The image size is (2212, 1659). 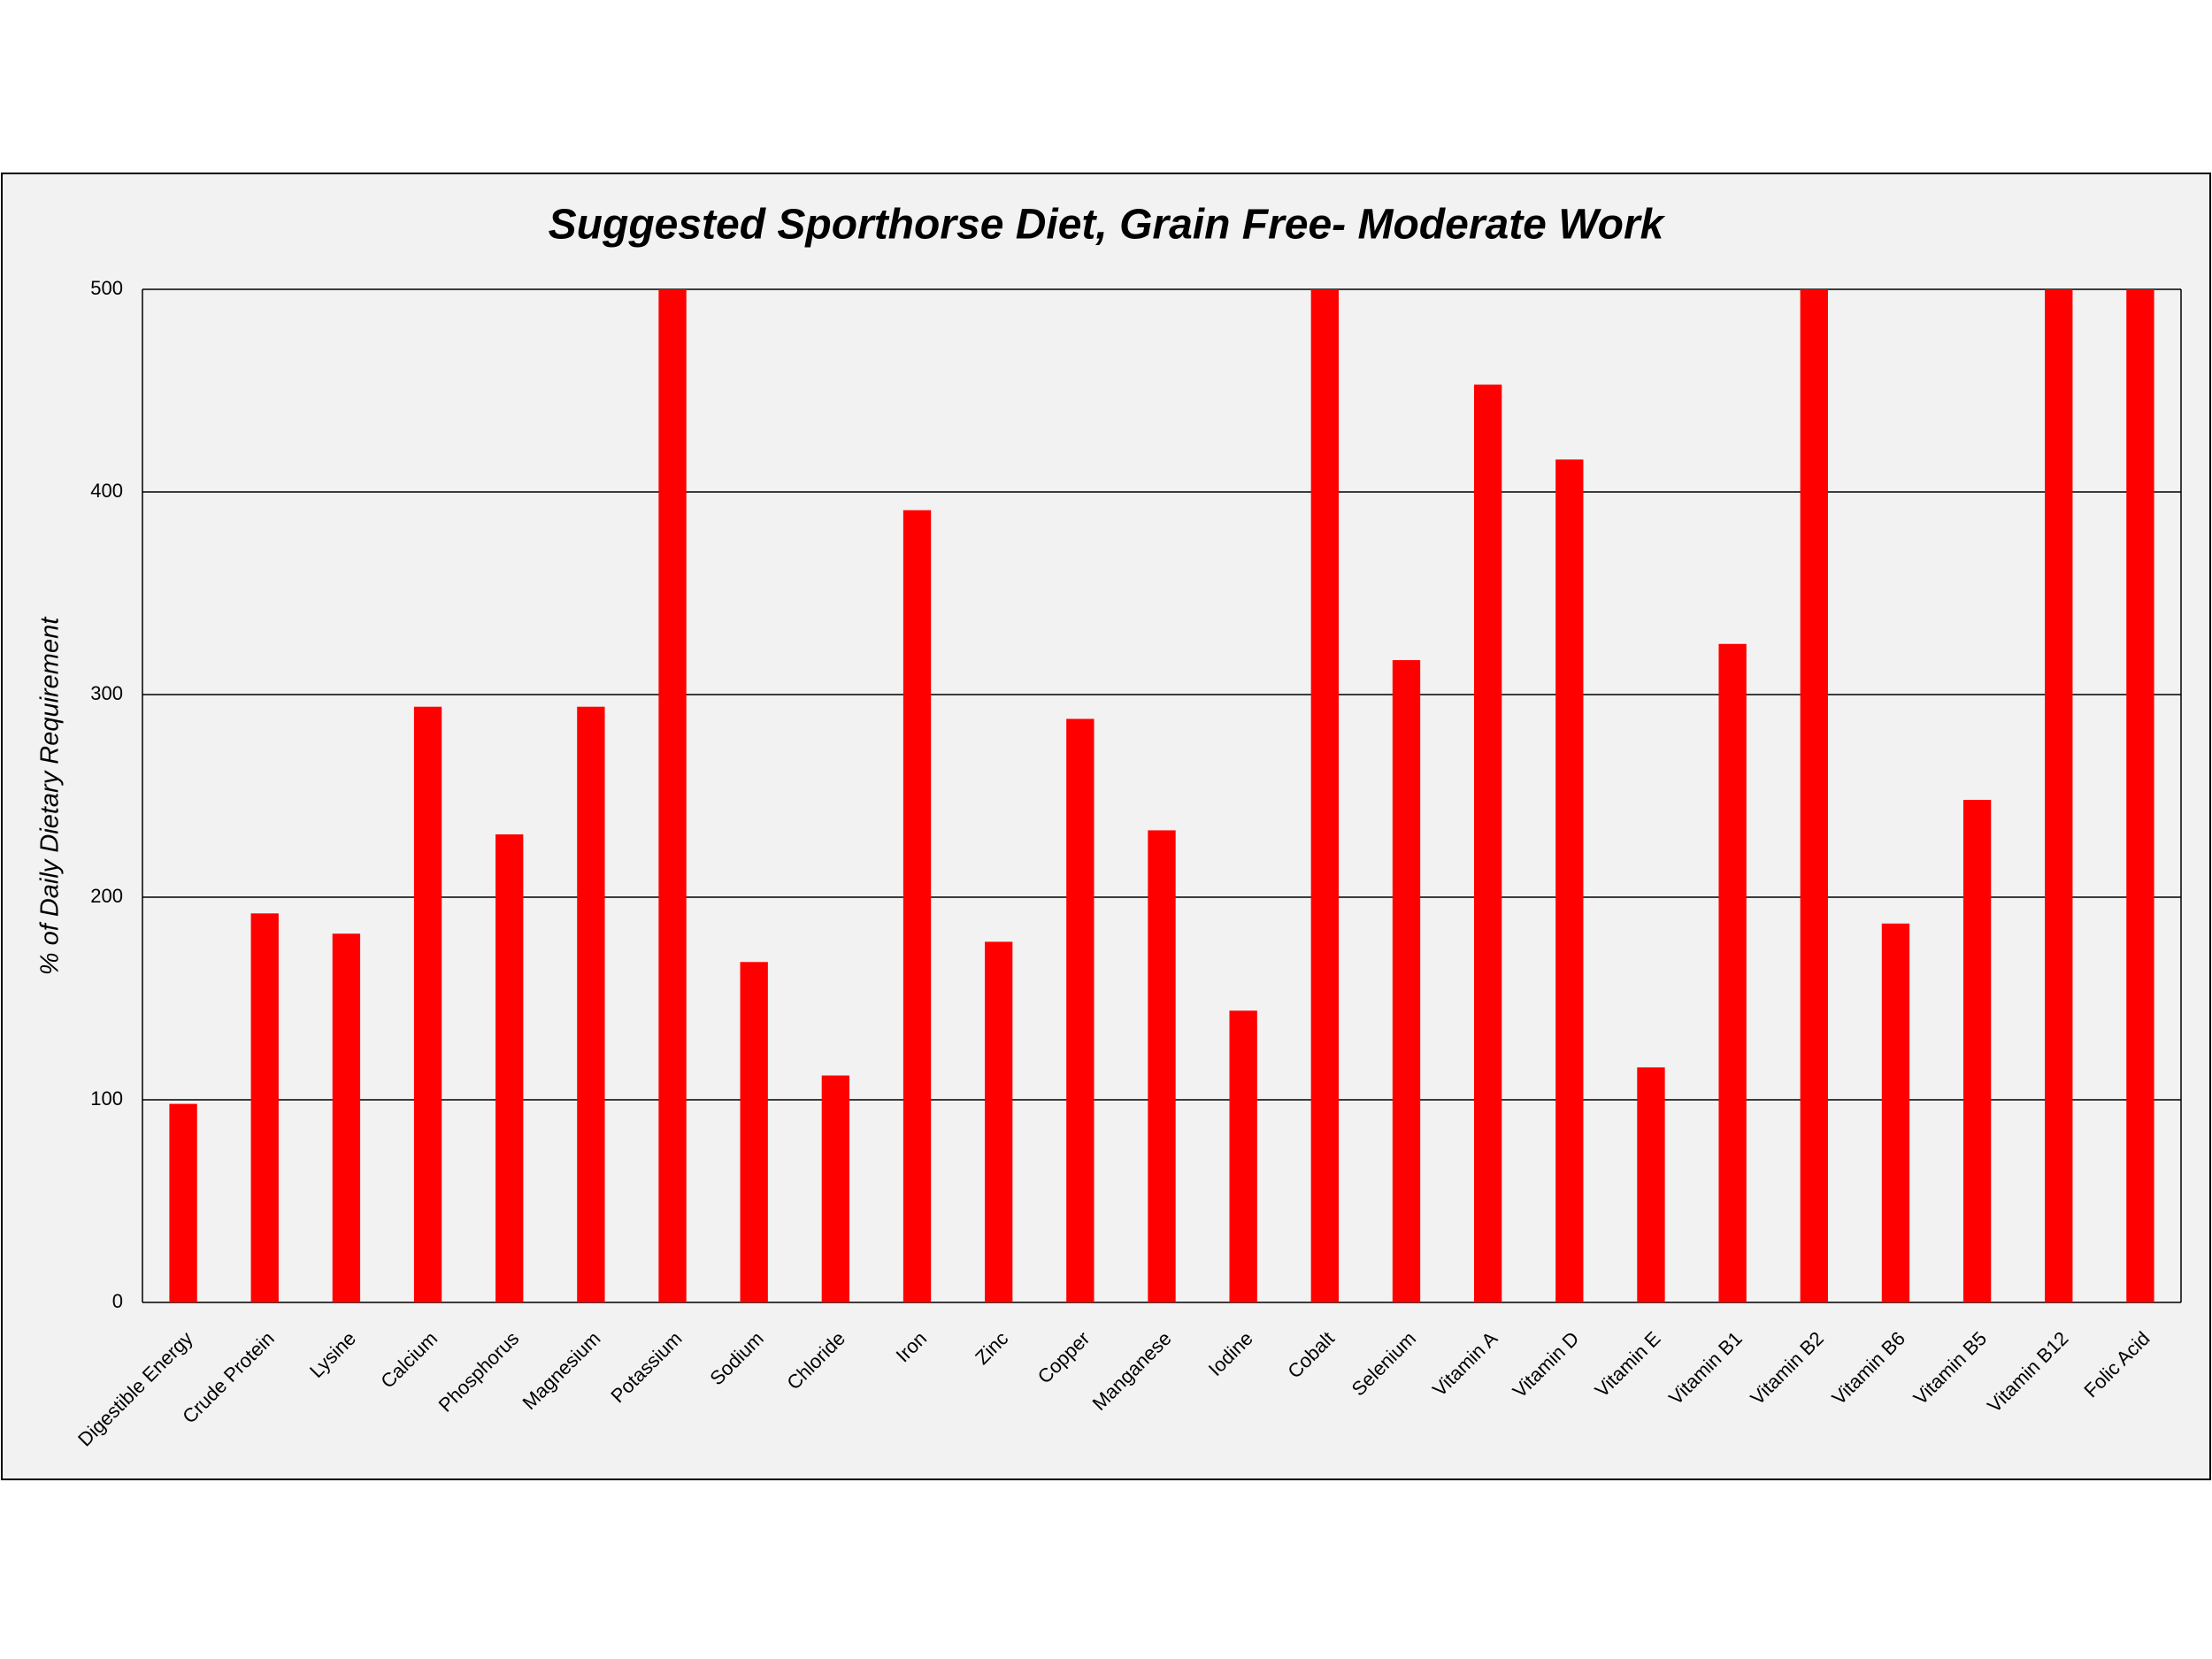 I want to click on y-tick-label: 300, so click(x=107, y=693).